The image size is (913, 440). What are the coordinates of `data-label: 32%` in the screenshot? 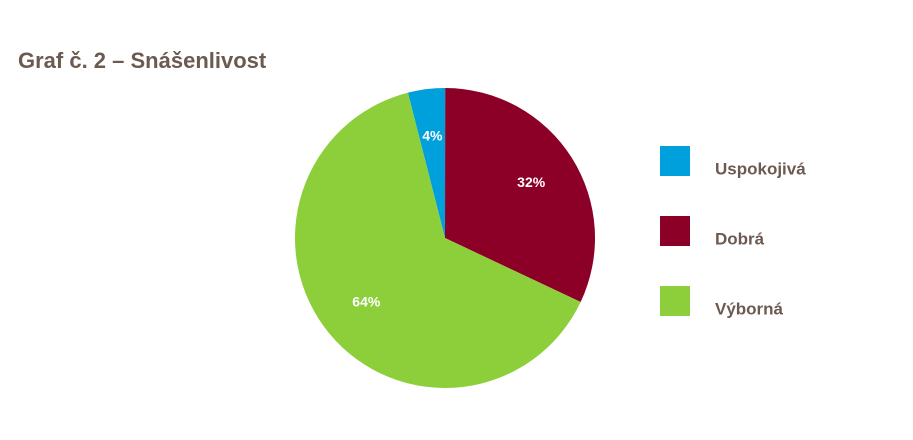 It's located at (531, 182).